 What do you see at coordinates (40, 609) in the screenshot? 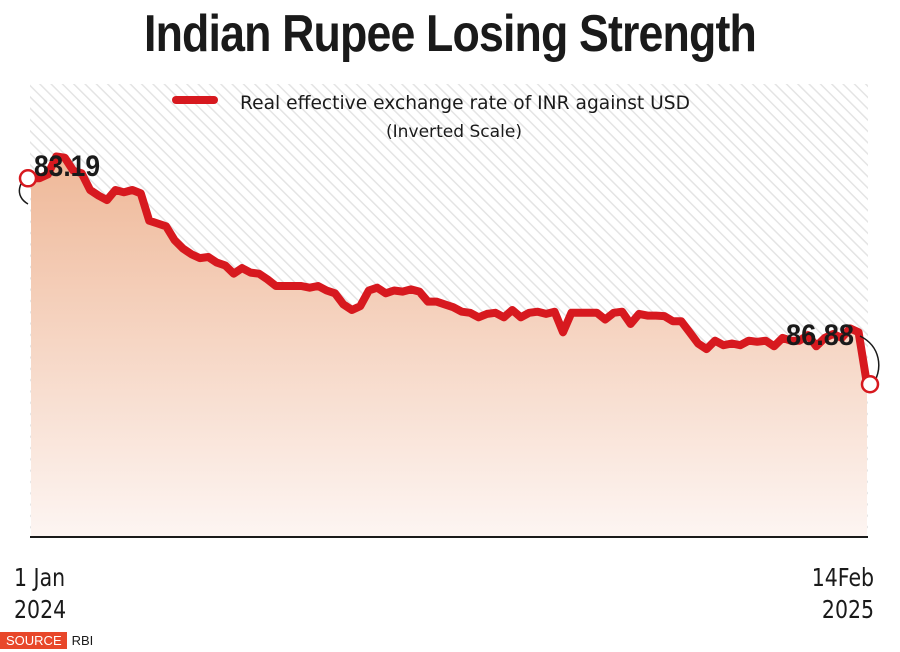
I see `x-start-year: 2024` at bounding box center [40, 609].